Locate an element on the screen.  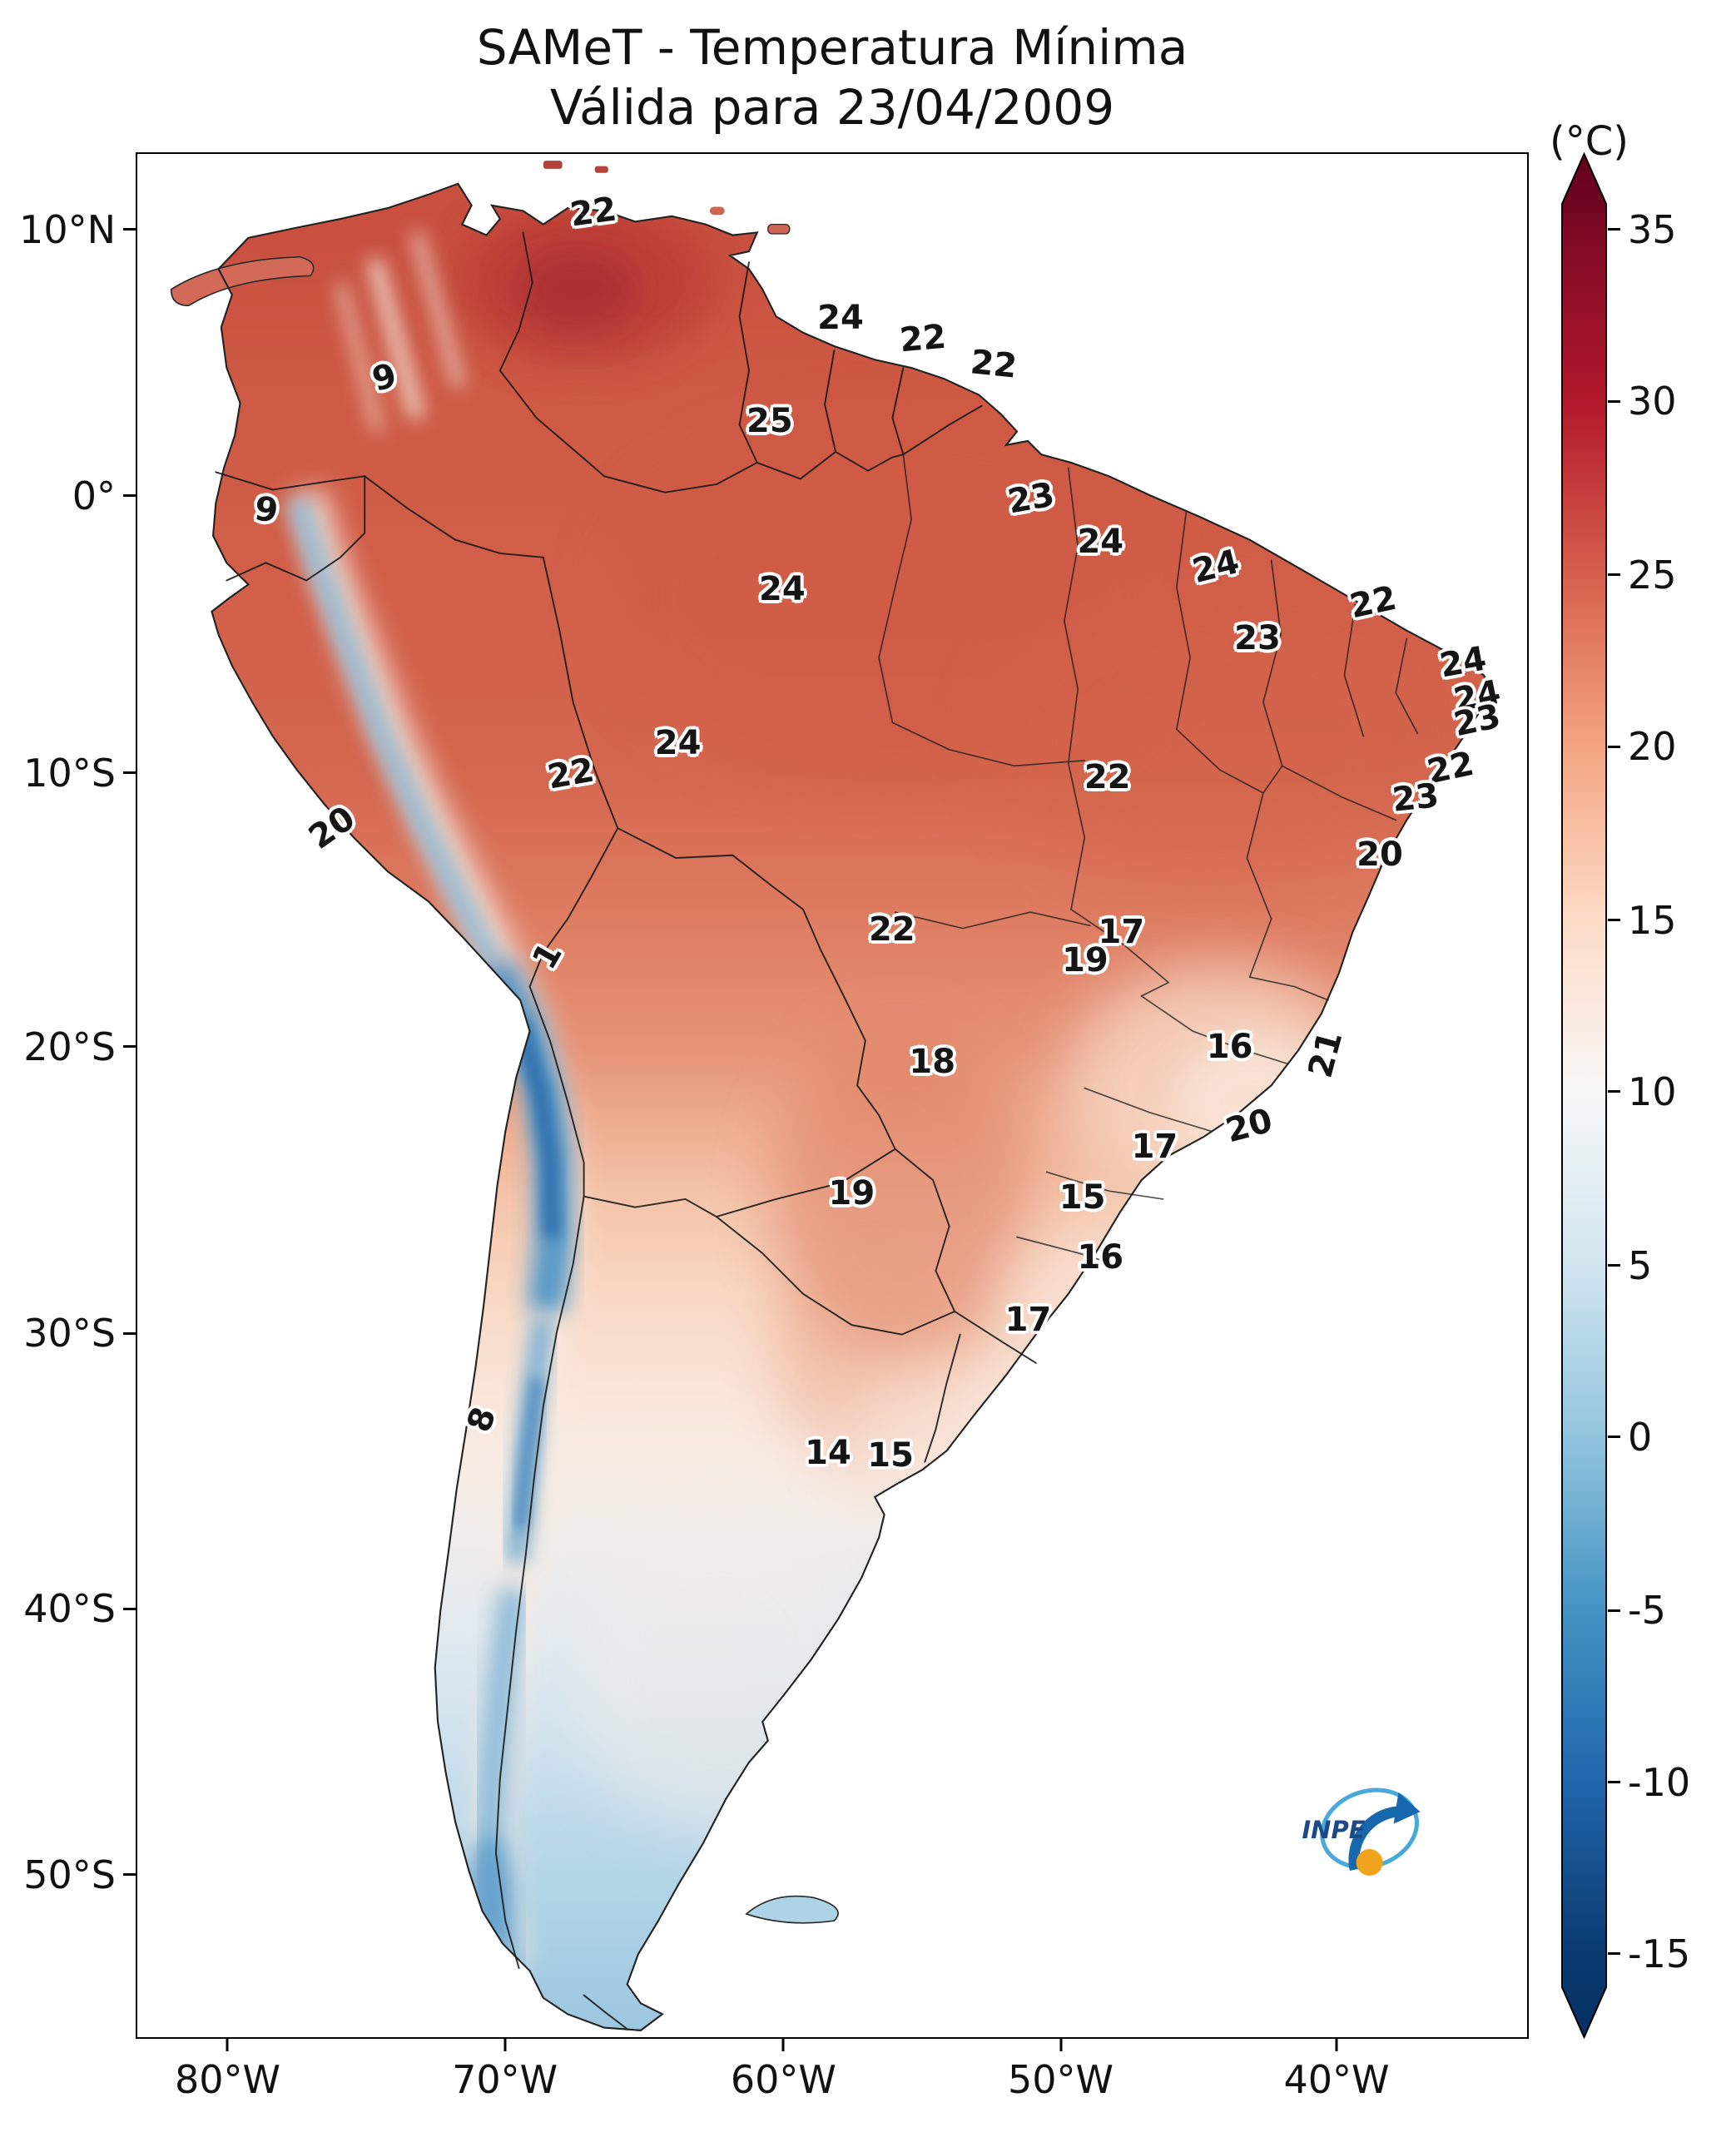
colorbar-ticks: 35 30 25 20 15 10 5 0 -5 -10 -15 is located at coordinates (1670, 1095).